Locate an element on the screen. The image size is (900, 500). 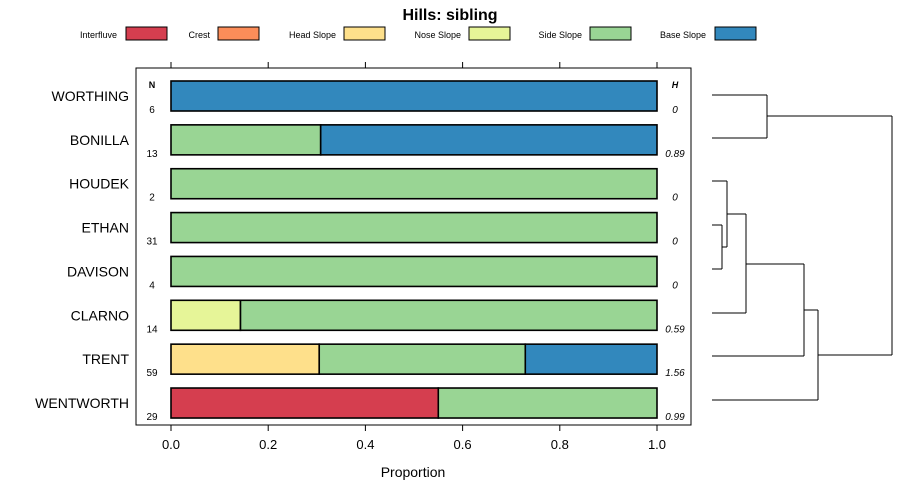
legend-swatch-interfluve is located at coordinates (146, 33).